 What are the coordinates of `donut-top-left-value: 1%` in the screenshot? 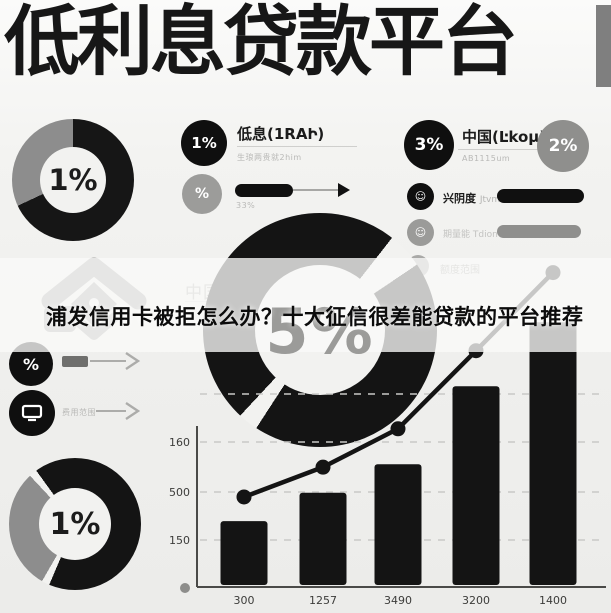 It's located at (73, 180).